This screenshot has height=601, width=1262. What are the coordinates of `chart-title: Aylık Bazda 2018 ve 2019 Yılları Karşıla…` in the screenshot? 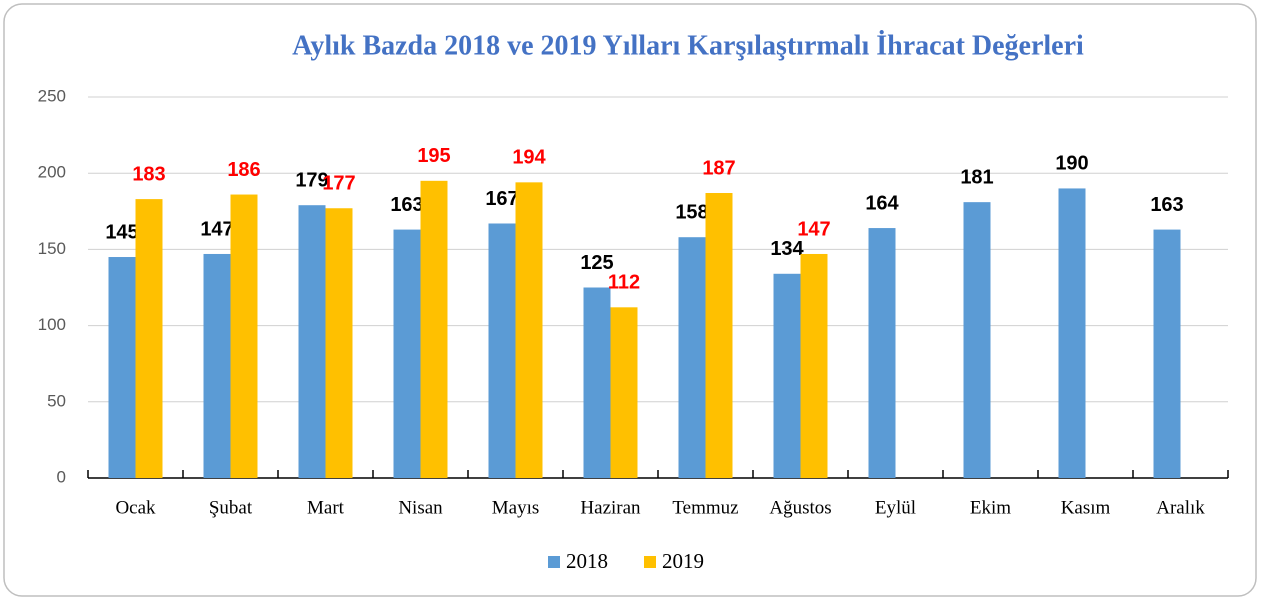 It's located at (688, 45).